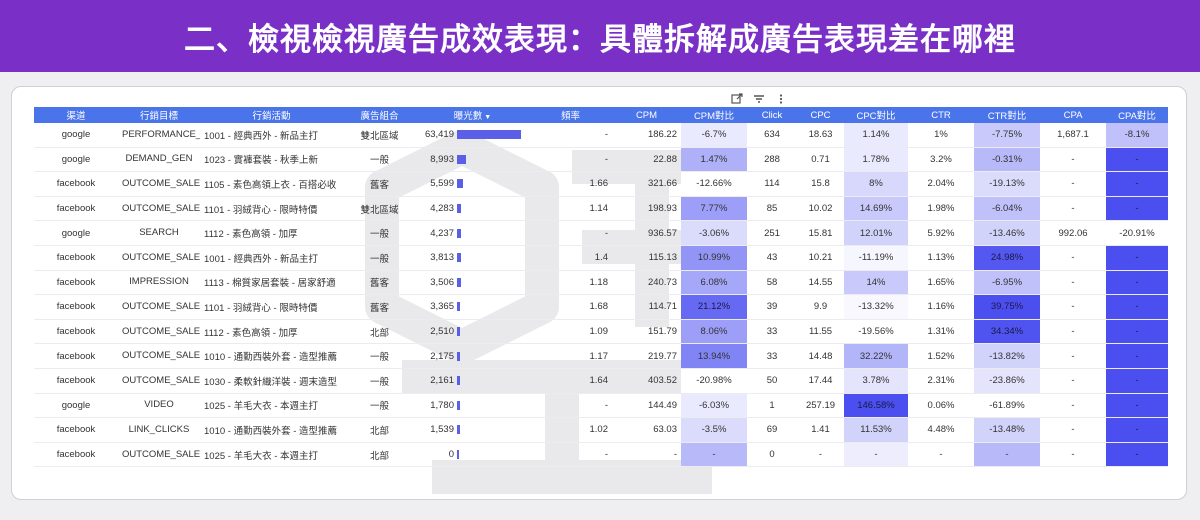 Image resolution: width=1200 pixels, height=520 pixels. Describe the element at coordinates (442, 405) in the screenshot. I see `impressions-value: 1,780` at that location.